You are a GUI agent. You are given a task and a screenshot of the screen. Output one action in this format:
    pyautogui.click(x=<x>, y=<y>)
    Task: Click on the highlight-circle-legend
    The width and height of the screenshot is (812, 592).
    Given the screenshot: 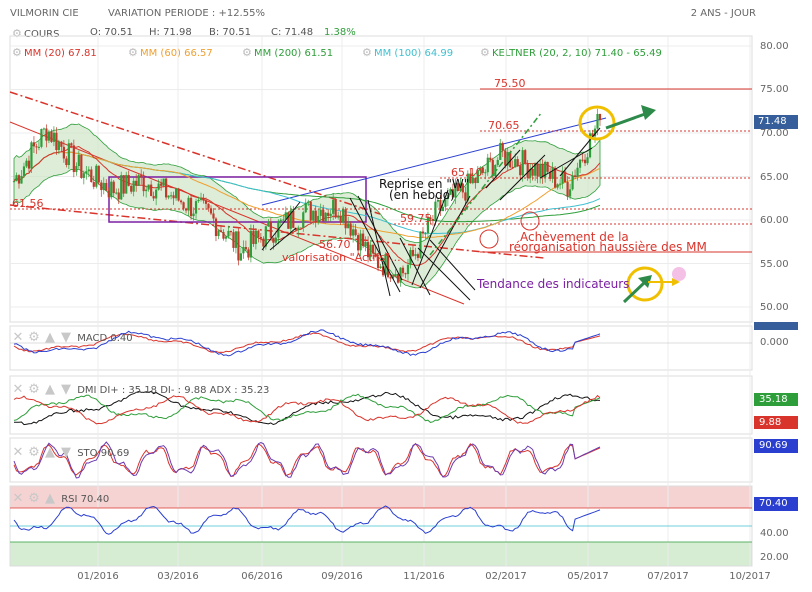 What is the action you would take?
    pyautogui.click(x=645, y=284)
    